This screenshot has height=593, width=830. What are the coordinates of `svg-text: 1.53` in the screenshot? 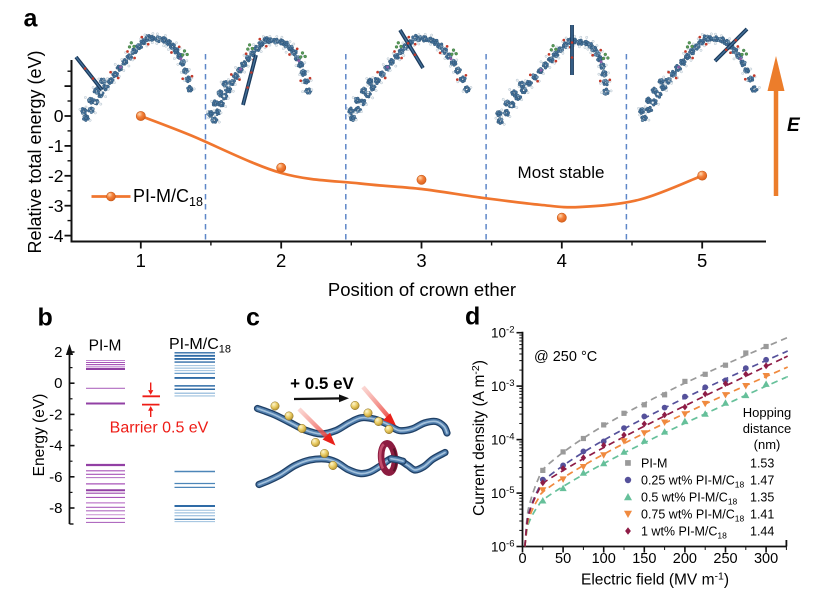 It's located at (762, 464).